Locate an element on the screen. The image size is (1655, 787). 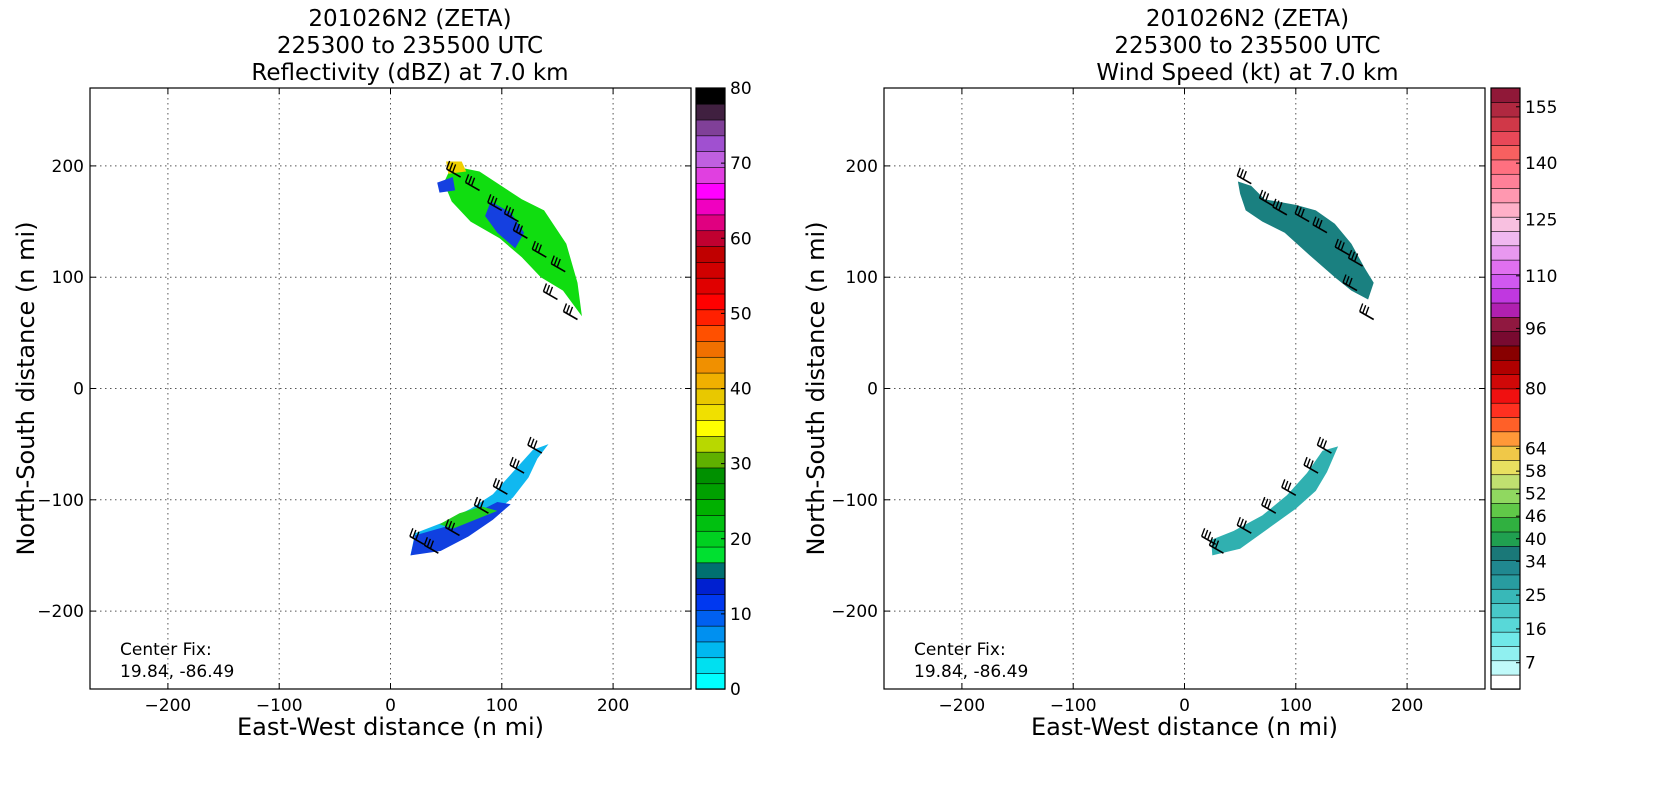
y-tick-label: 200 is located at coordinates (862, 167).